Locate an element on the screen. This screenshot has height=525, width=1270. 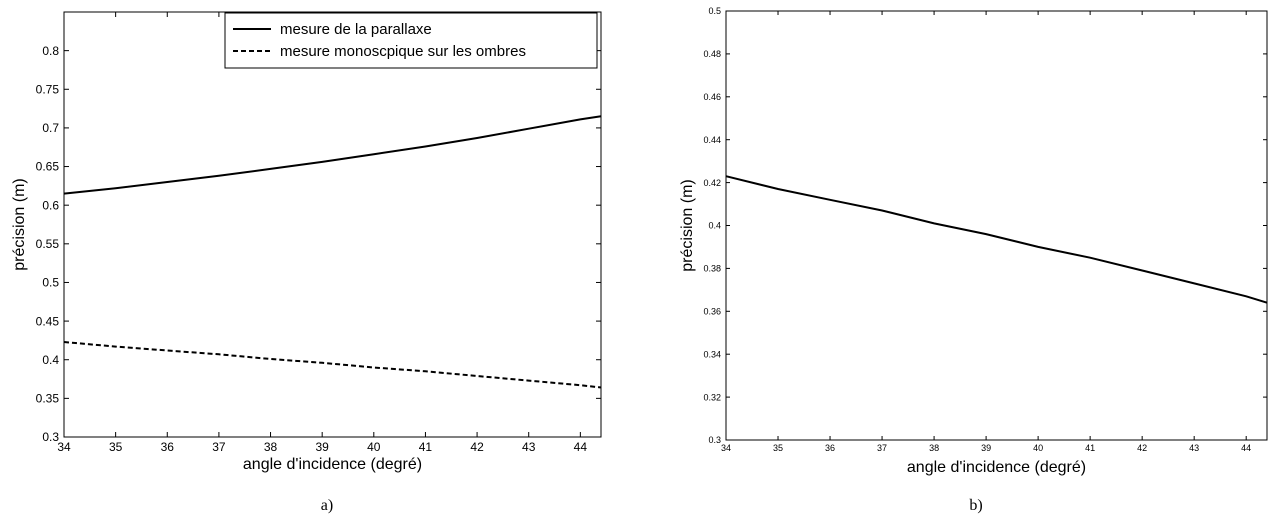
y-tick-label: 0.42 is located at coordinates (712, 183).